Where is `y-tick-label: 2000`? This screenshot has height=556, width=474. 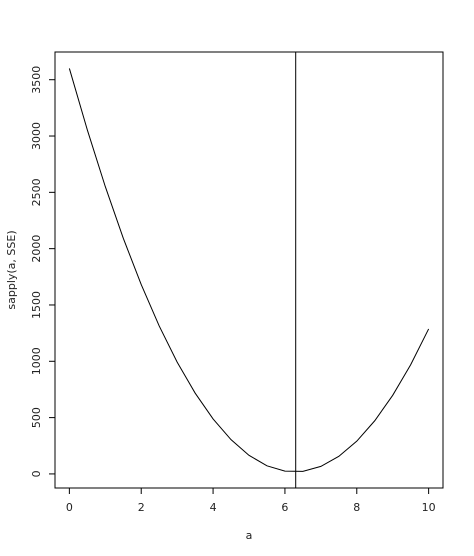
y-tick-label: 2000 is located at coordinates (36, 249).